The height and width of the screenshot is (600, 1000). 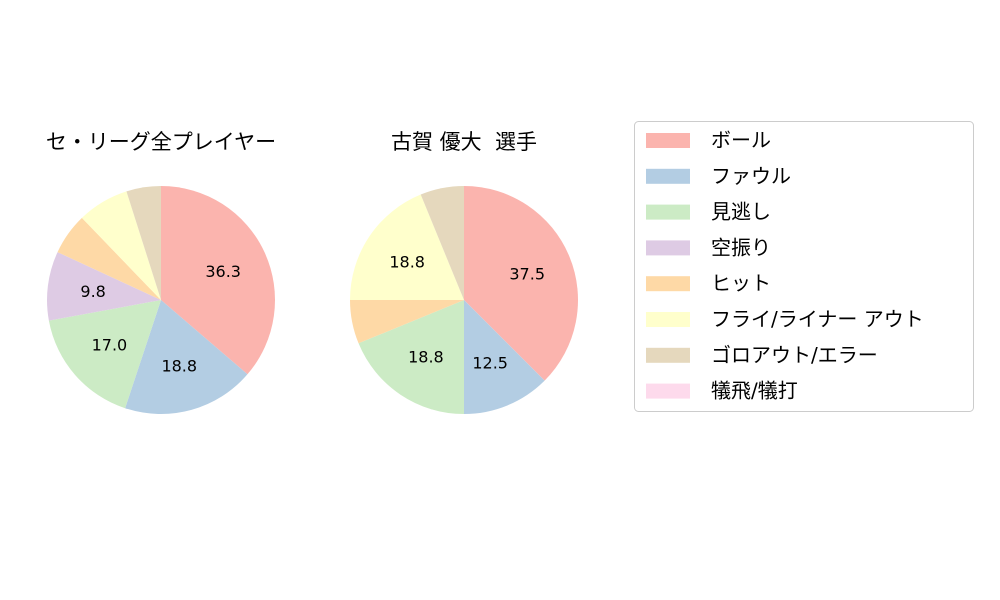 I want to click on pie-label-league-0: 36.3, so click(x=223, y=271).